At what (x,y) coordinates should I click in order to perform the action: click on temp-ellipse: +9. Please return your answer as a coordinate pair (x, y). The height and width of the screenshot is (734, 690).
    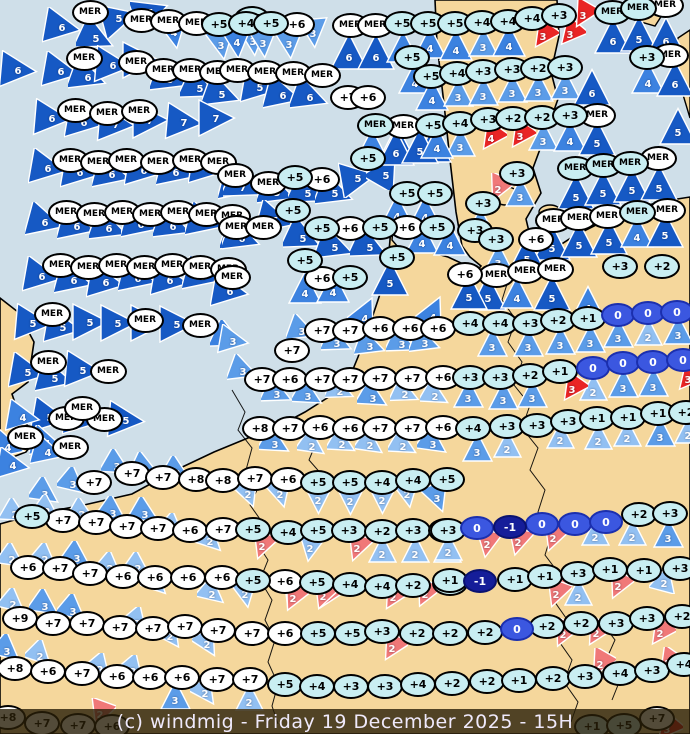
    Looking at the image, I should click on (20, 618).